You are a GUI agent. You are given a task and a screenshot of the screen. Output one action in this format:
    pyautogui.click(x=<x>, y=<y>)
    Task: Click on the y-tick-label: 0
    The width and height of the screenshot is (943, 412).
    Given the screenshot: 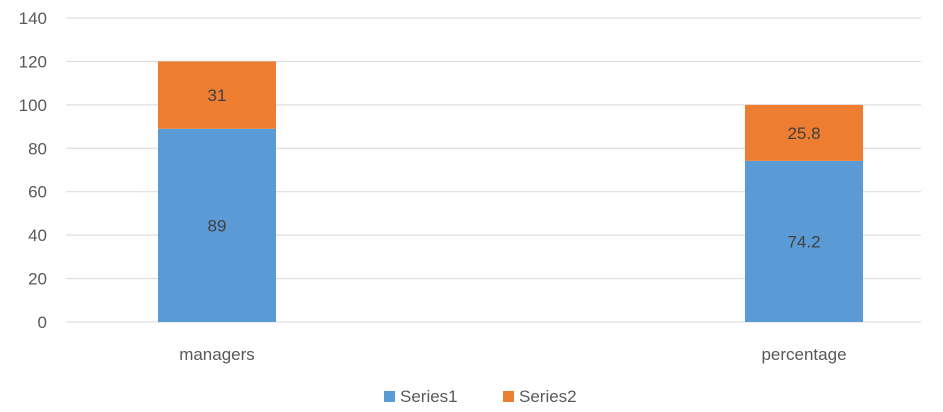 What is the action you would take?
    pyautogui.click(x=42, y=322)
    